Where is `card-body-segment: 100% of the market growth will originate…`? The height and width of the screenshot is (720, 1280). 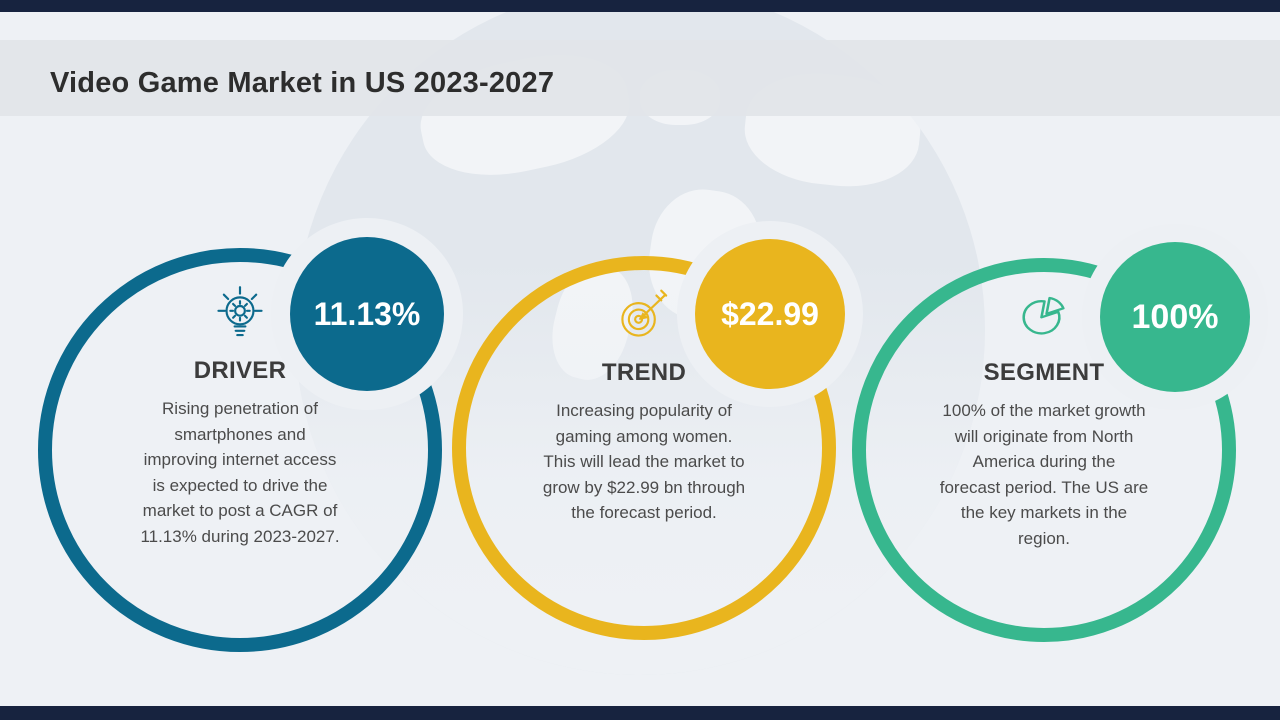
card-body-segment: 100% of the market growth will originate… is located at coordinates (1044, 474).